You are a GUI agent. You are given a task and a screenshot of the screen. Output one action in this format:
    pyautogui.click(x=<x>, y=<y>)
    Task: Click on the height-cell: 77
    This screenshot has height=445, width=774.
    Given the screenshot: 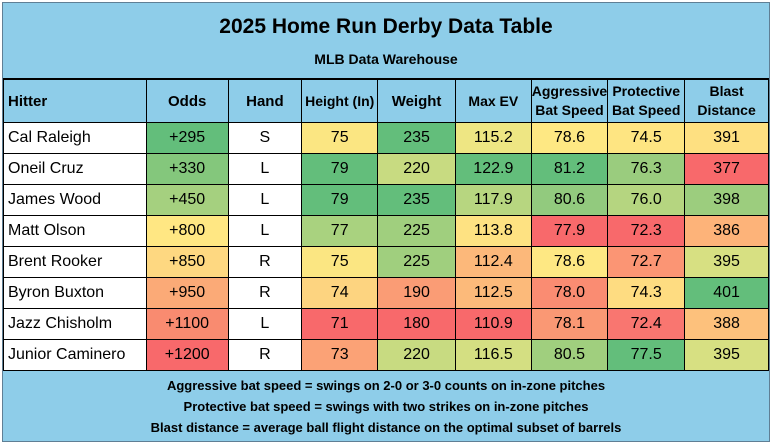 What is the action you would take?
    pyautogui.click(x=340, y=231)
    